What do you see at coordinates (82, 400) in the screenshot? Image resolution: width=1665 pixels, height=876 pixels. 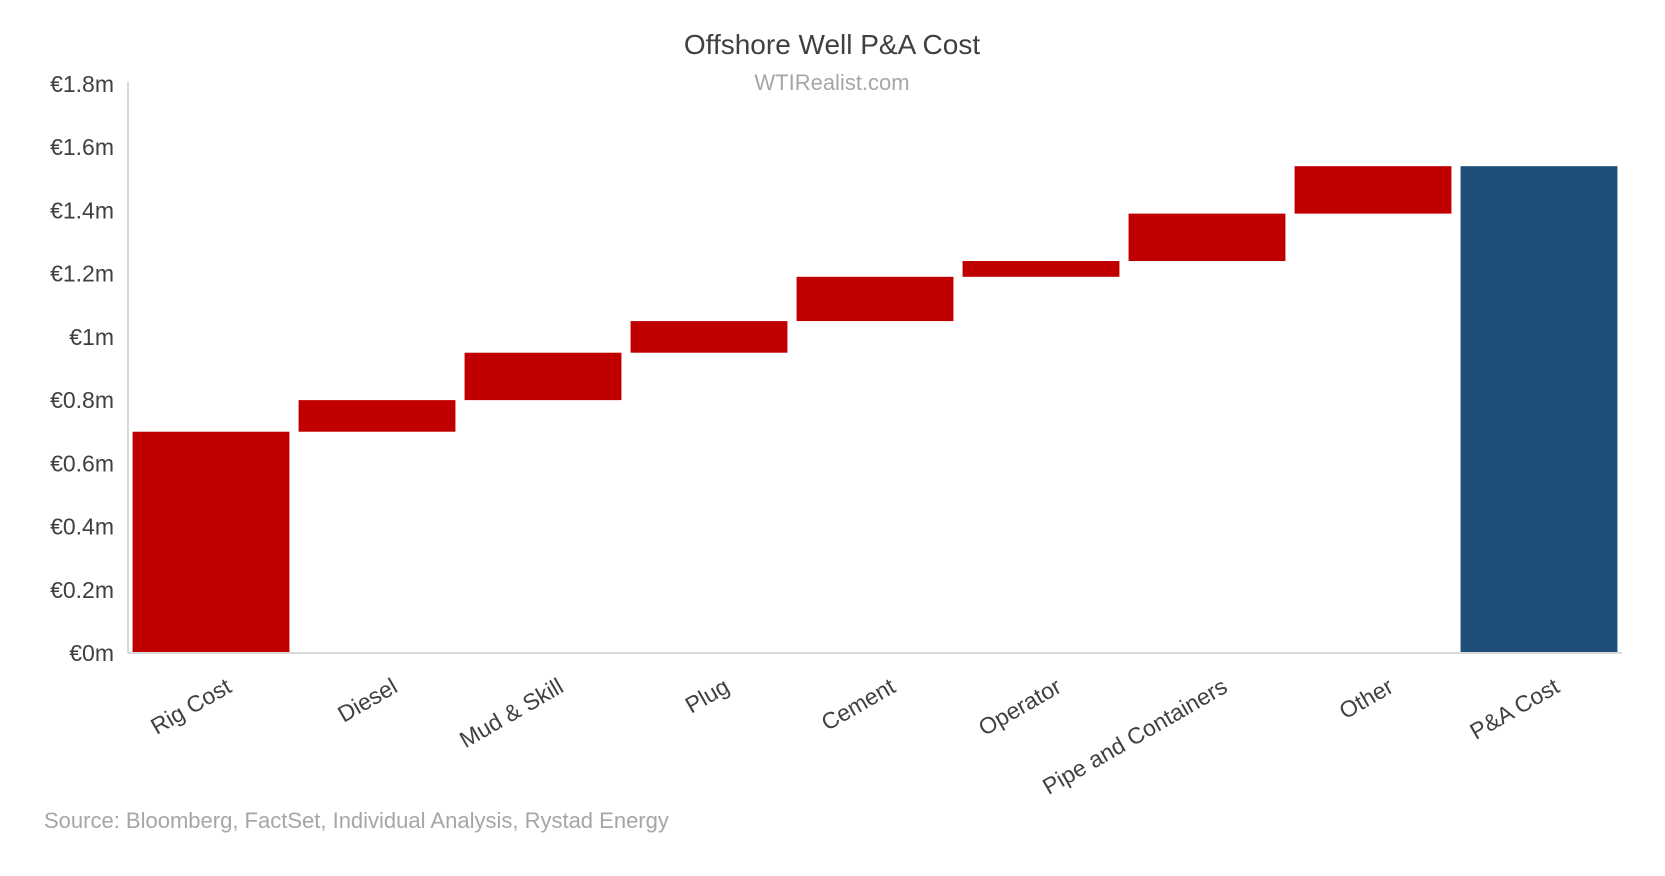 I see `y-tick-label: €0.8m` at bounding box center [82, 400].